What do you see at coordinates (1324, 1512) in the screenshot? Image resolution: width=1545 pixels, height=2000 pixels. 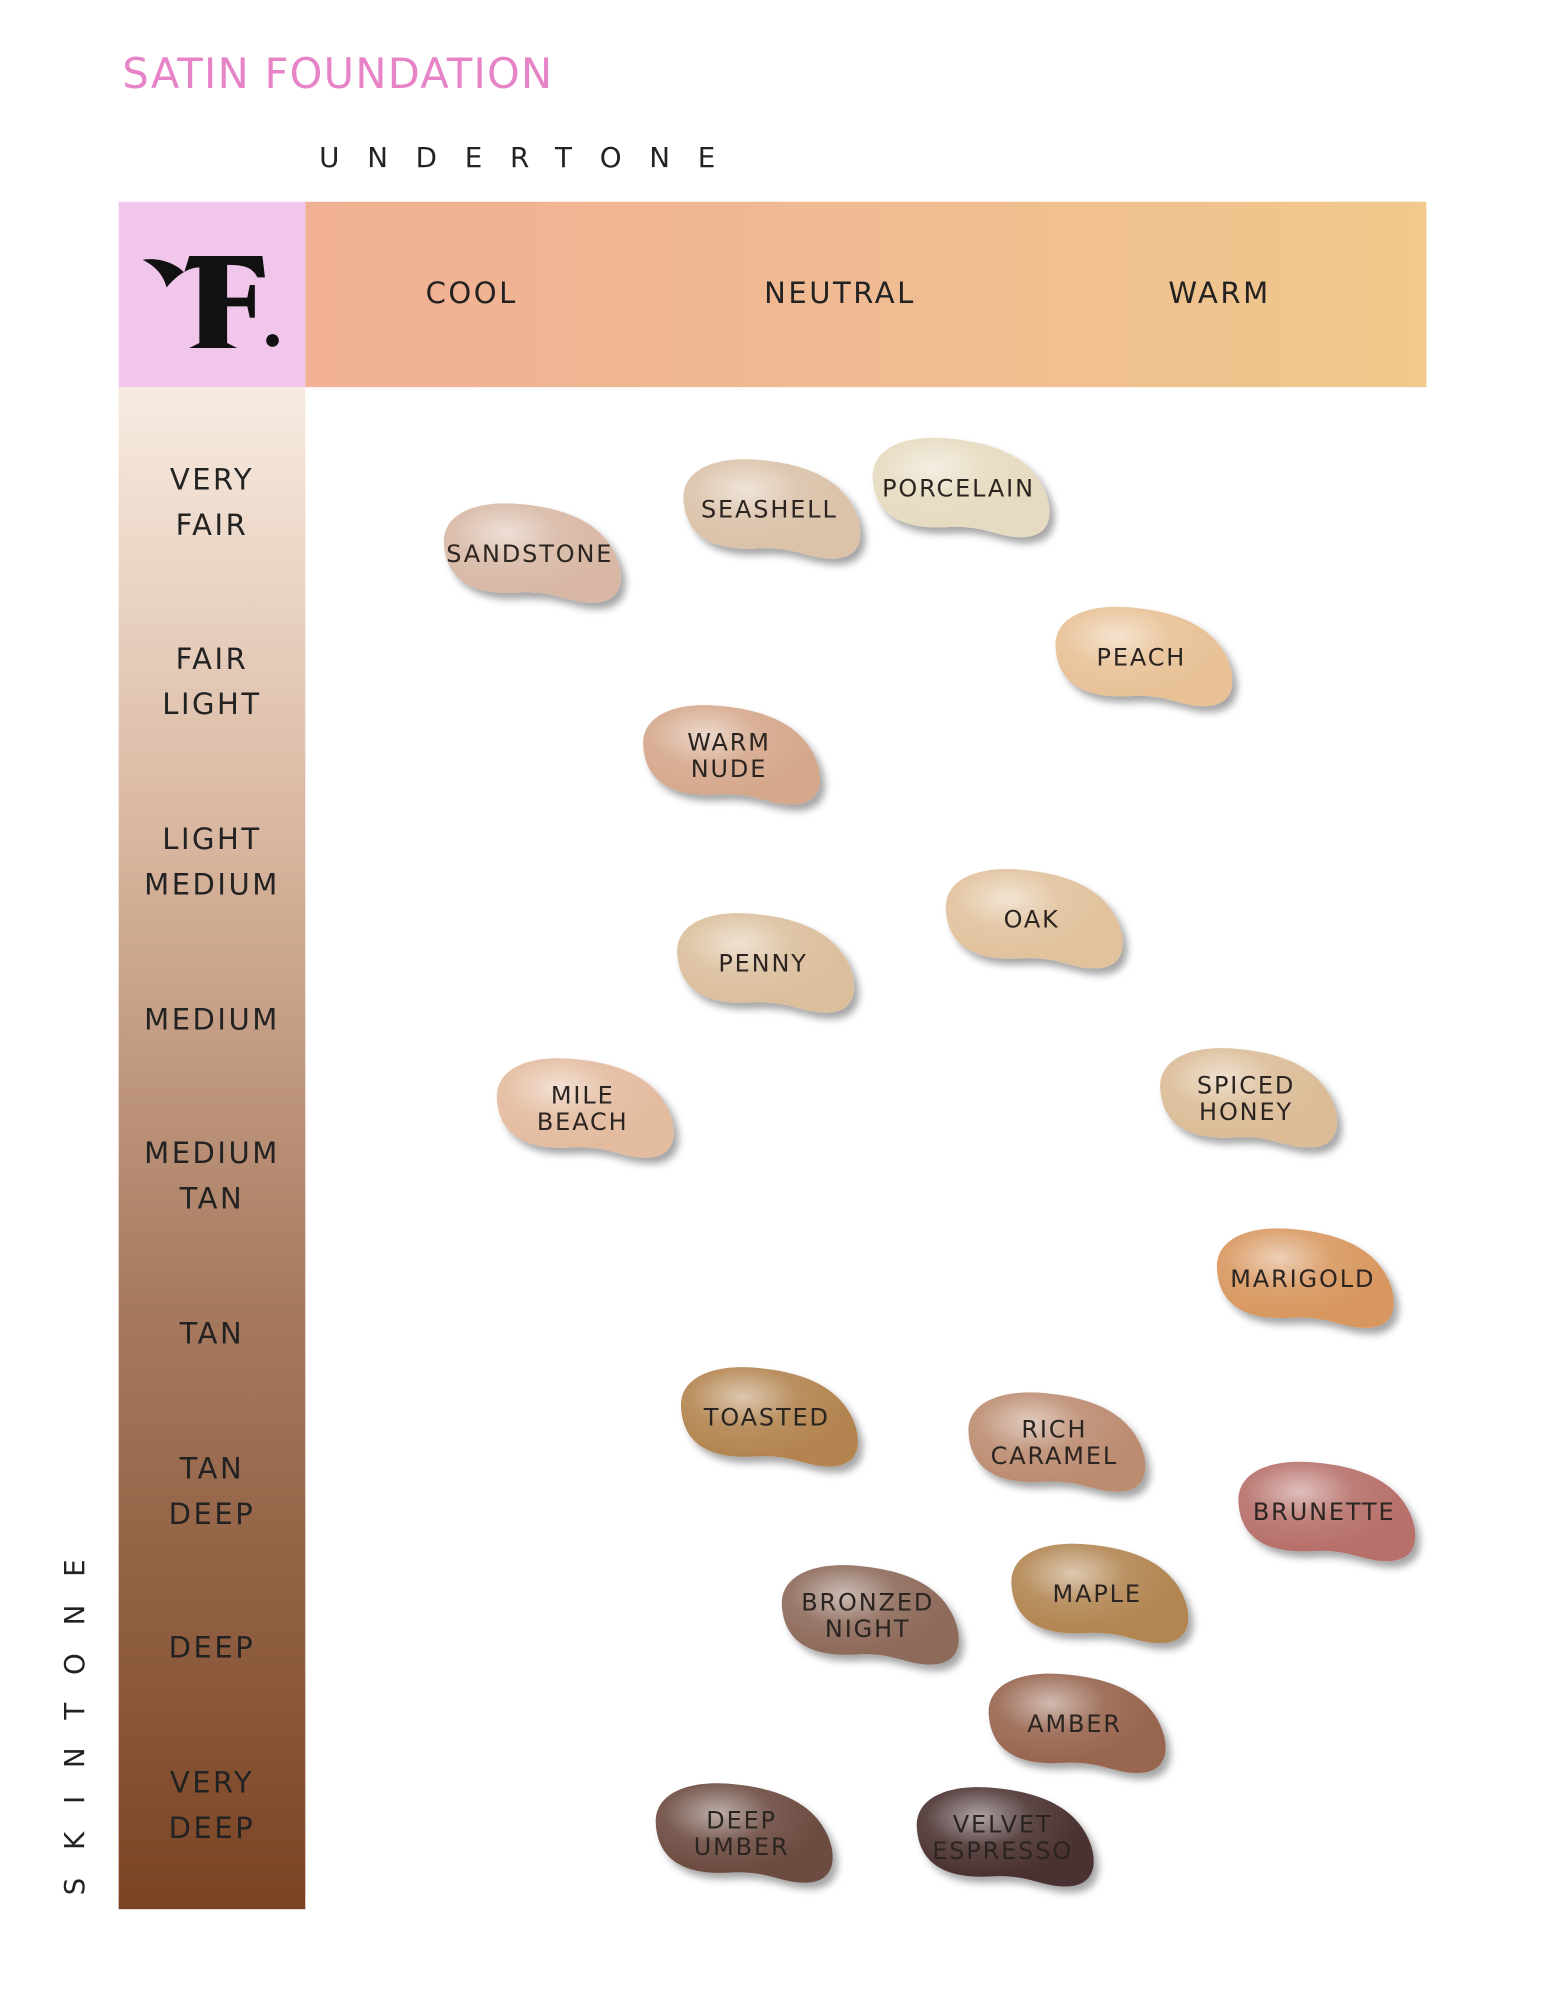 I see `swatch-label: BRUNETTE` at bounding box center [1324, 1512].